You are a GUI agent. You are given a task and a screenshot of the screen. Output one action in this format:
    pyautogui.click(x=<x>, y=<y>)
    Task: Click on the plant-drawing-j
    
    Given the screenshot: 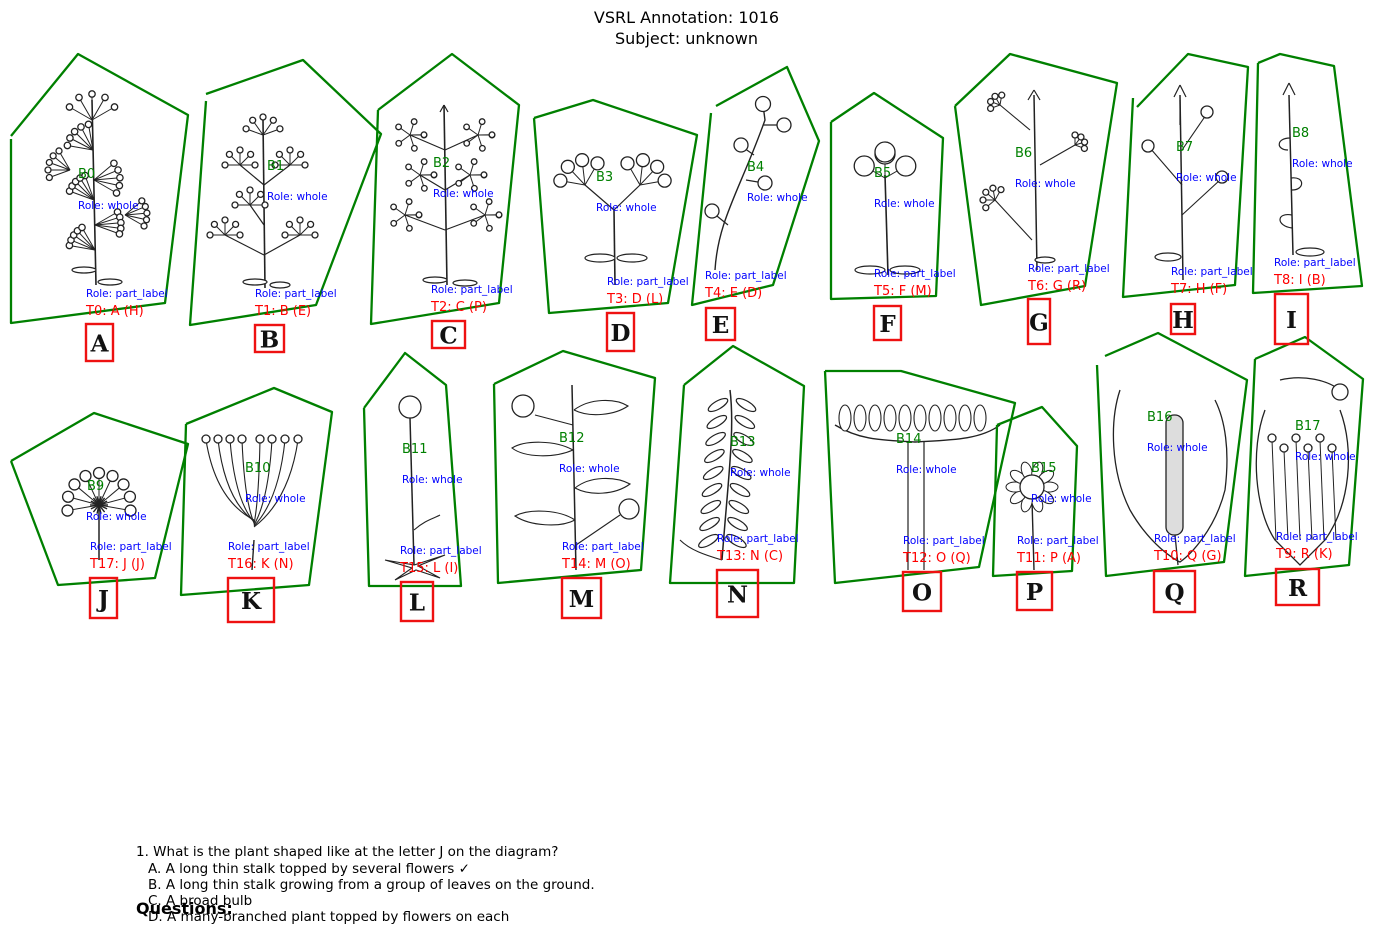 What is the action you would take?
    pyautogui.click(x=99, y=513)
    